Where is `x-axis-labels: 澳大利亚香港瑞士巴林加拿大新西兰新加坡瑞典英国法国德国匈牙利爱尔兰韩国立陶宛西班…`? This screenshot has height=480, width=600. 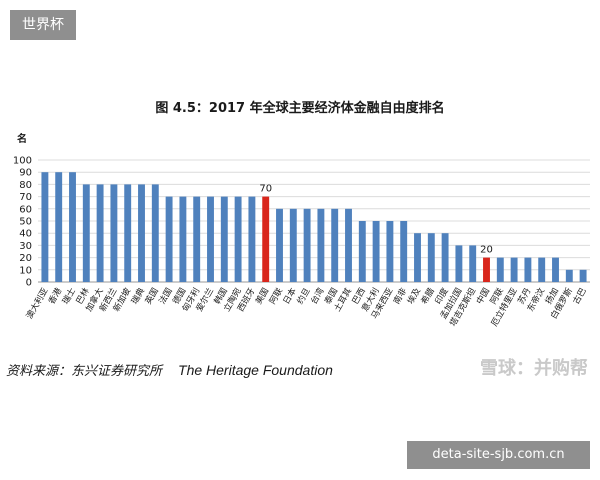
x-axis-labels: 澳大利亚香港瑞士巴林加拿大新西兰新加坡瑞典英国法国德国匈牙利爱尔兰韩国立陶宛西班… is located at coordinates (306, 307).